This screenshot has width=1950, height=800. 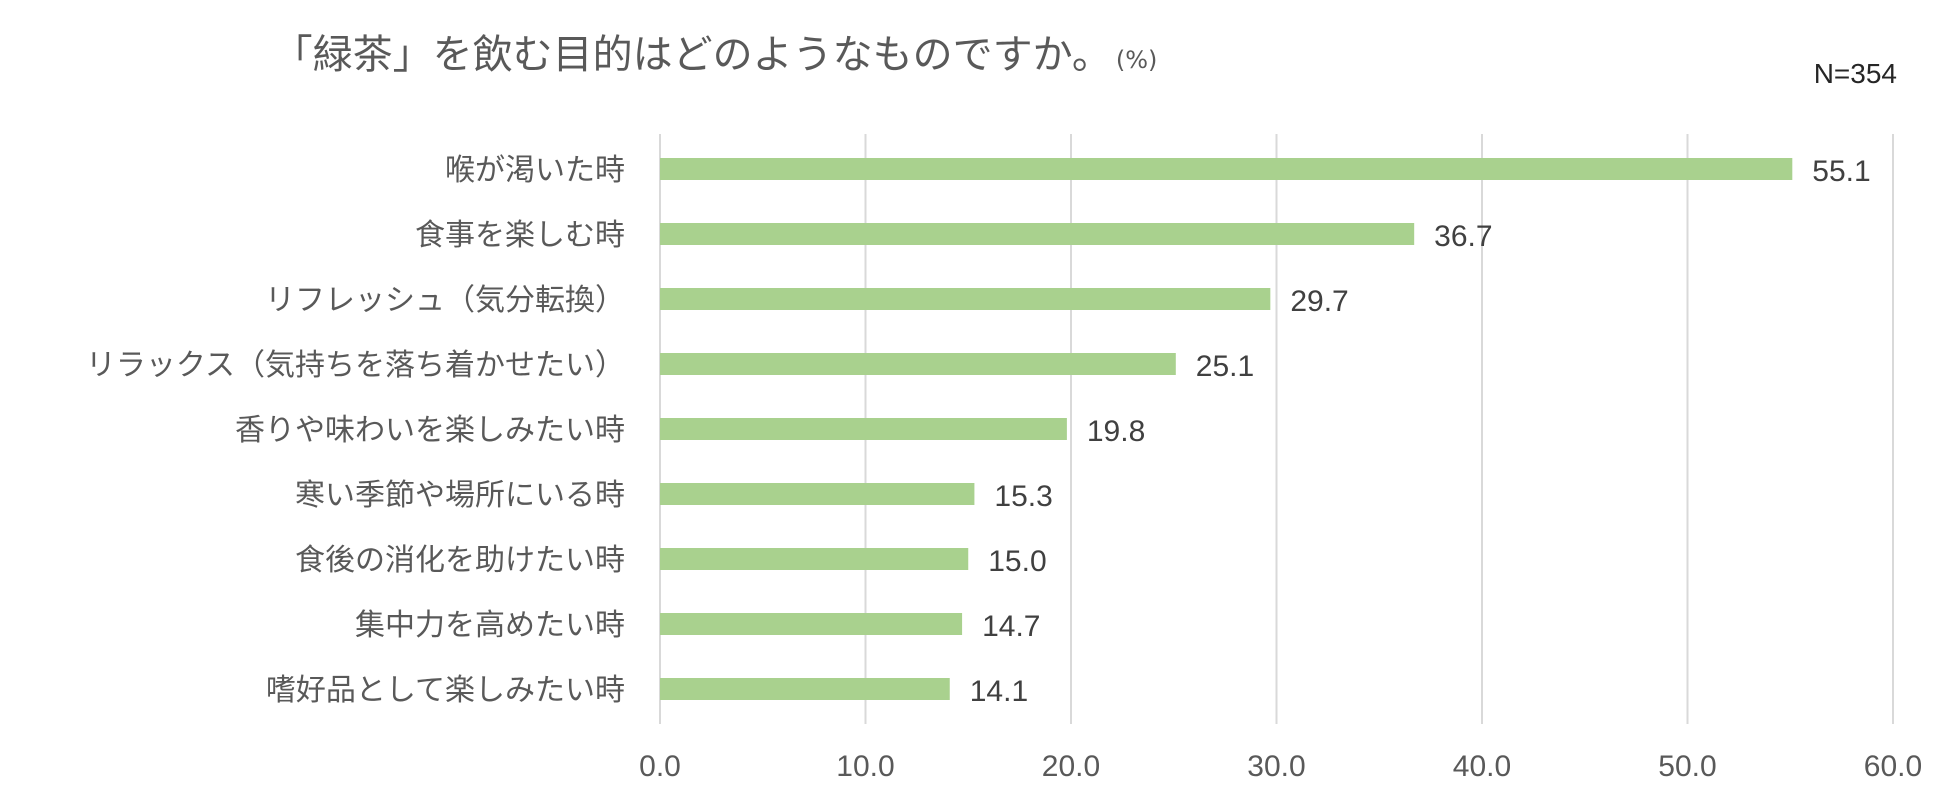 What do you see at coordinates (1855, 73) in the screenshot?
I see `sample-size-label: N=354` at bounding box center [1855, 73].